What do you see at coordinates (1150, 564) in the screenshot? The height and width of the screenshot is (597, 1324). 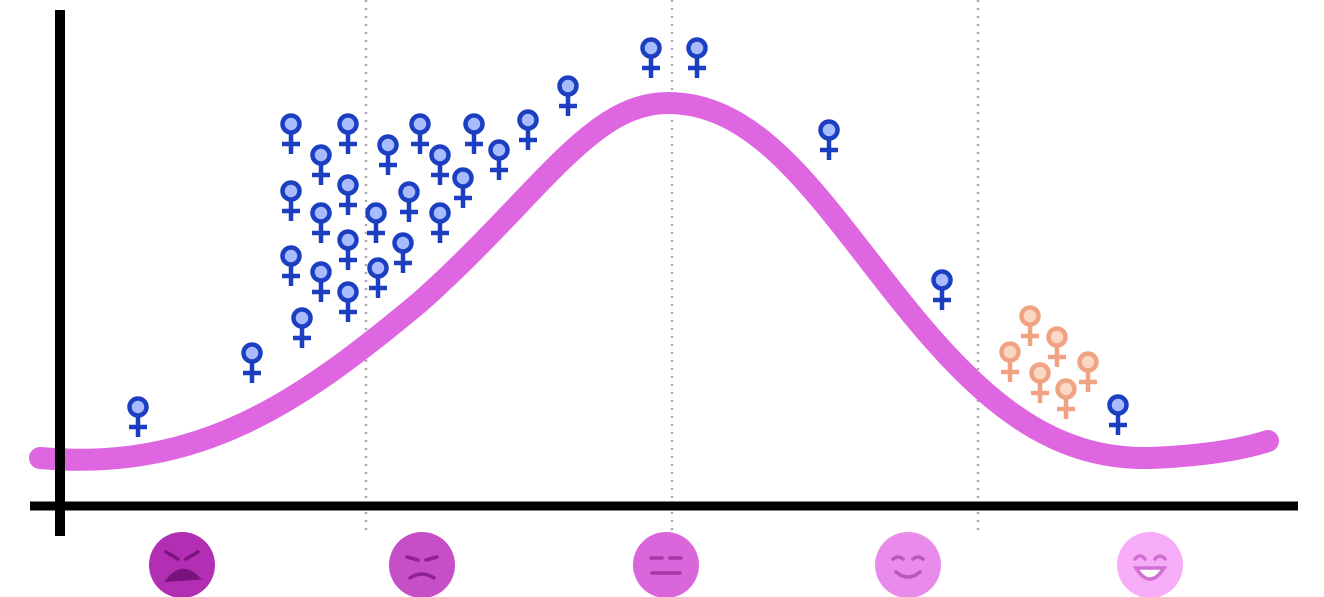 I see `face-happy` at bounding box center [1150, 564].